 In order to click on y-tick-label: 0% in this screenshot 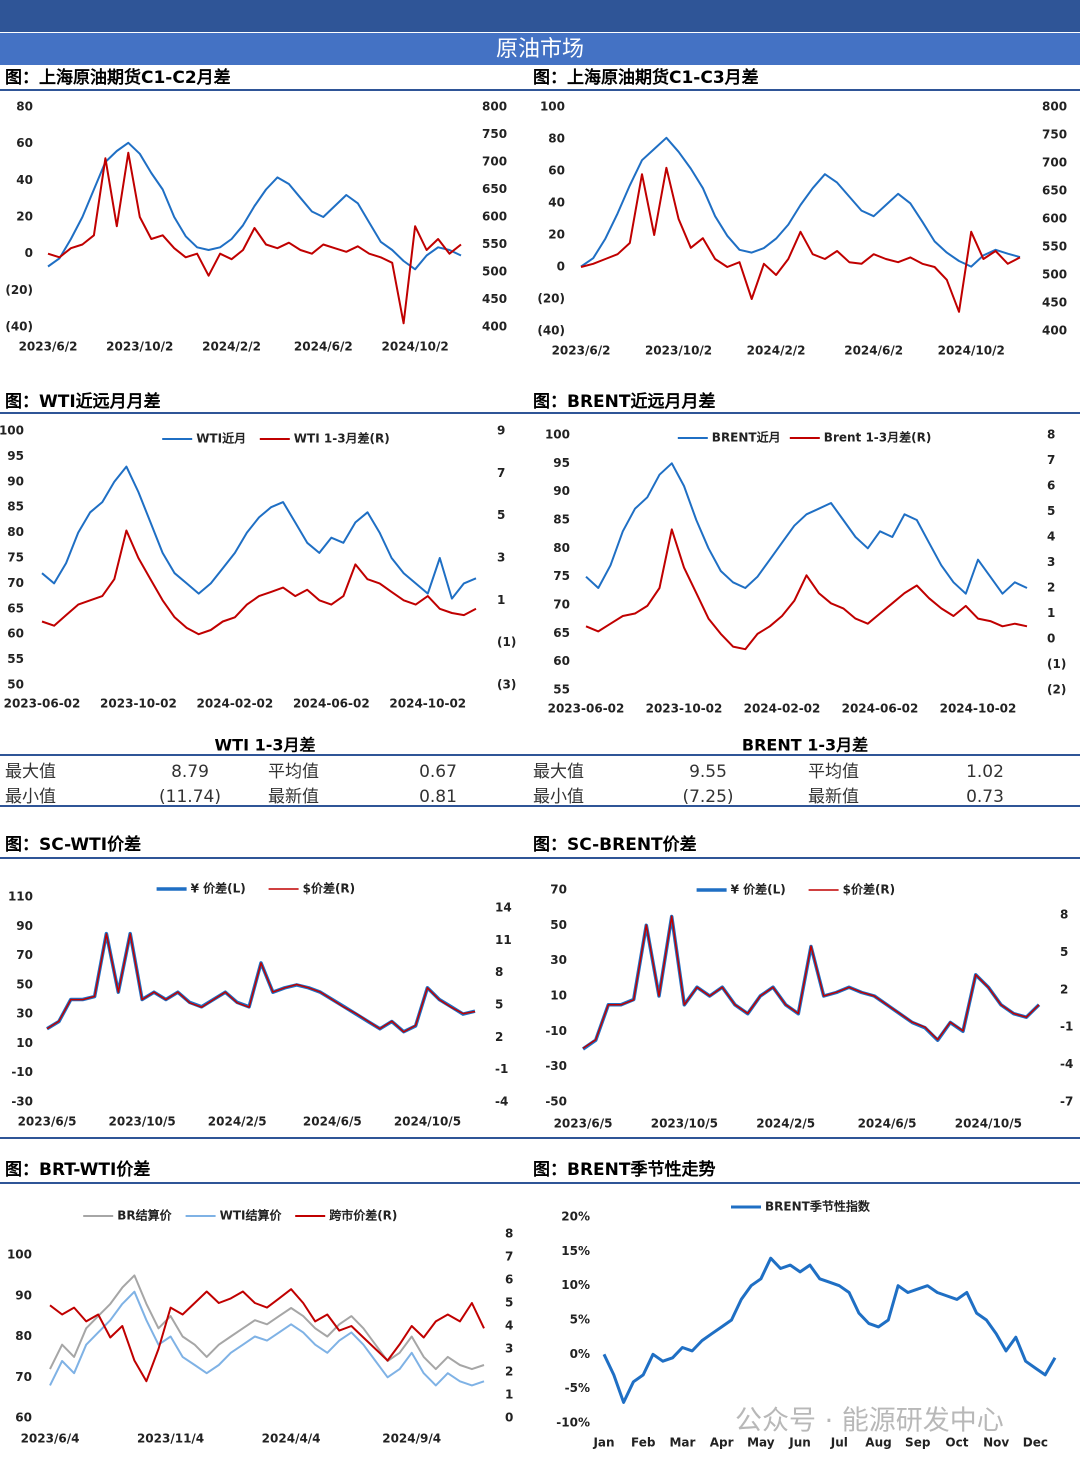, I will do `click(580, 1354)`.